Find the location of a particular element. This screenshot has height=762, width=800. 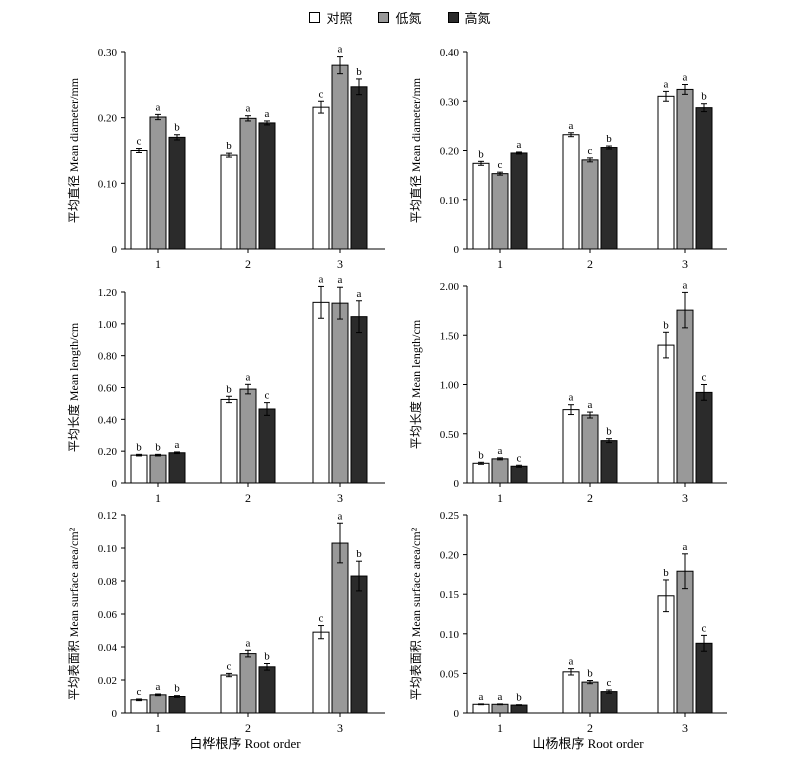

right-middle-significance-letter: c is located at coordinates (519, 458).